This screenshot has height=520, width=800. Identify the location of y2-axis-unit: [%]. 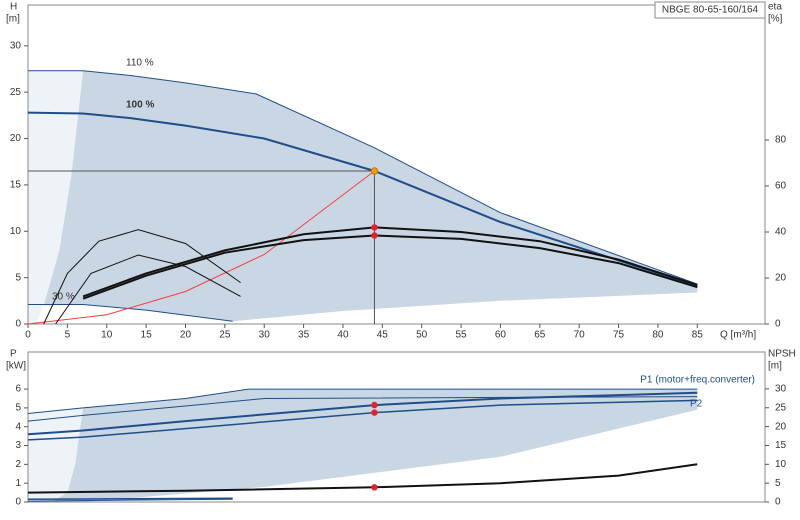
(775, 19).